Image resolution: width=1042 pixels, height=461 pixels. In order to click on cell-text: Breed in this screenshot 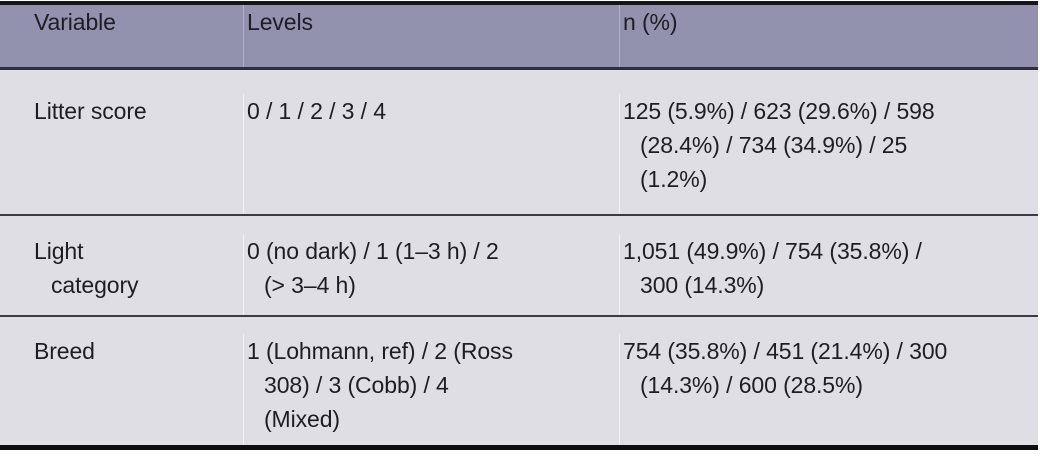, I will do `click(64, 351)`.